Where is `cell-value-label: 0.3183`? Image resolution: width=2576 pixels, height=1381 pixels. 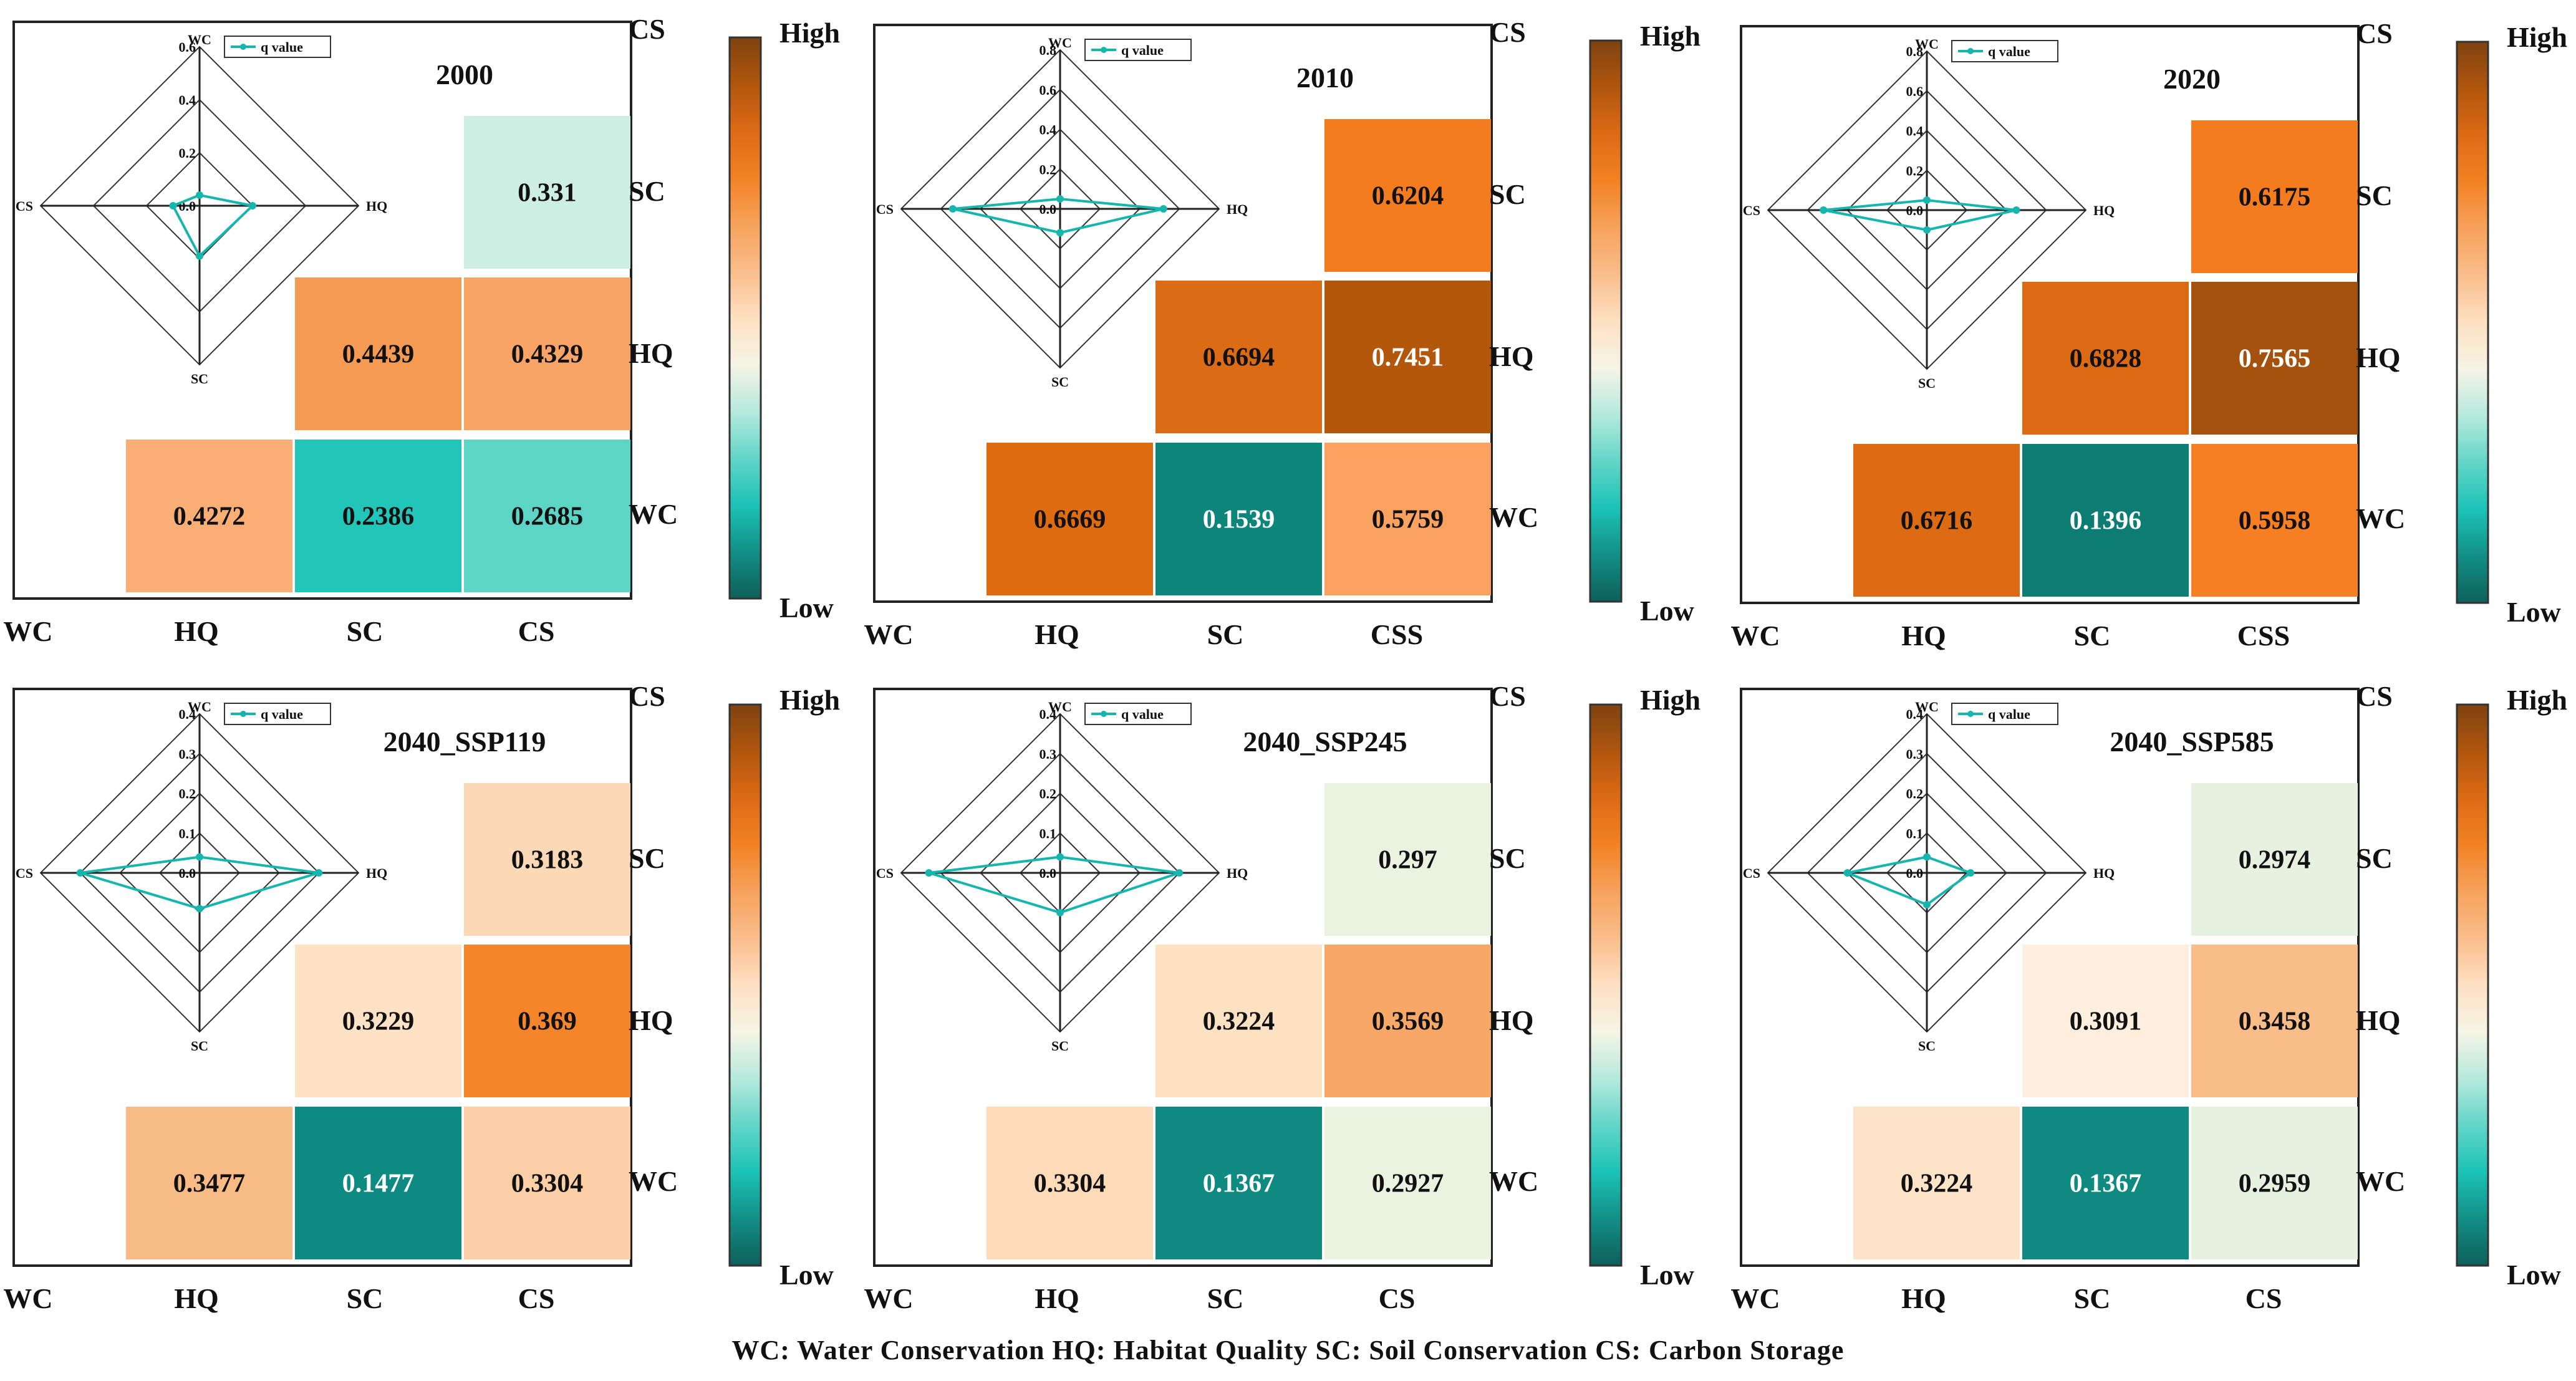
cell-value-label: 0.3183 is located at coordinates (547, 860).